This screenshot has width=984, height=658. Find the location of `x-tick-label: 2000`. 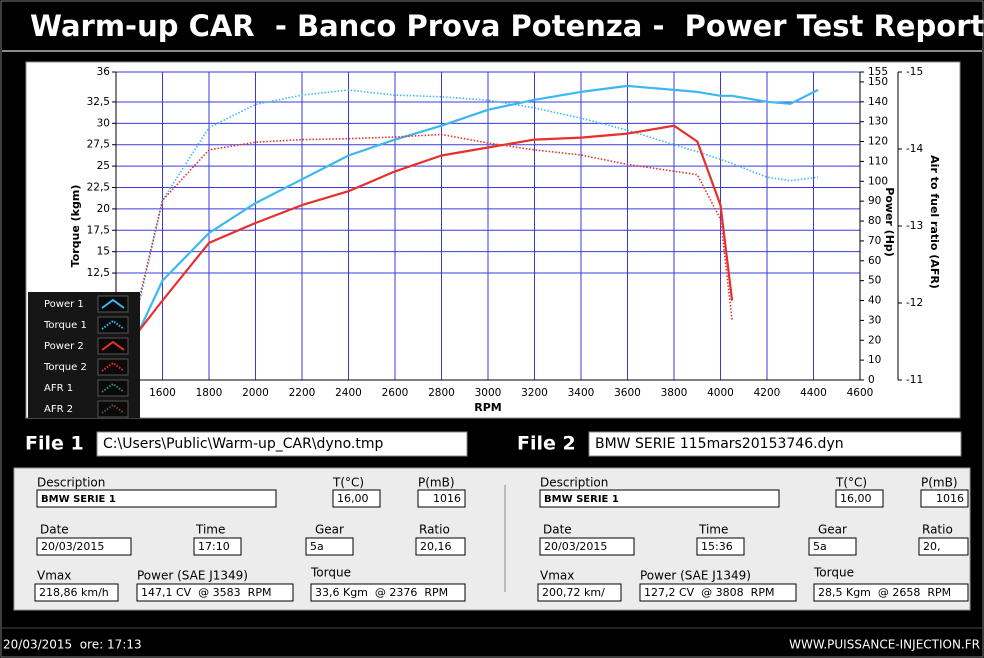

x-tick-label: 2000 is located at coordinates (255, 393).